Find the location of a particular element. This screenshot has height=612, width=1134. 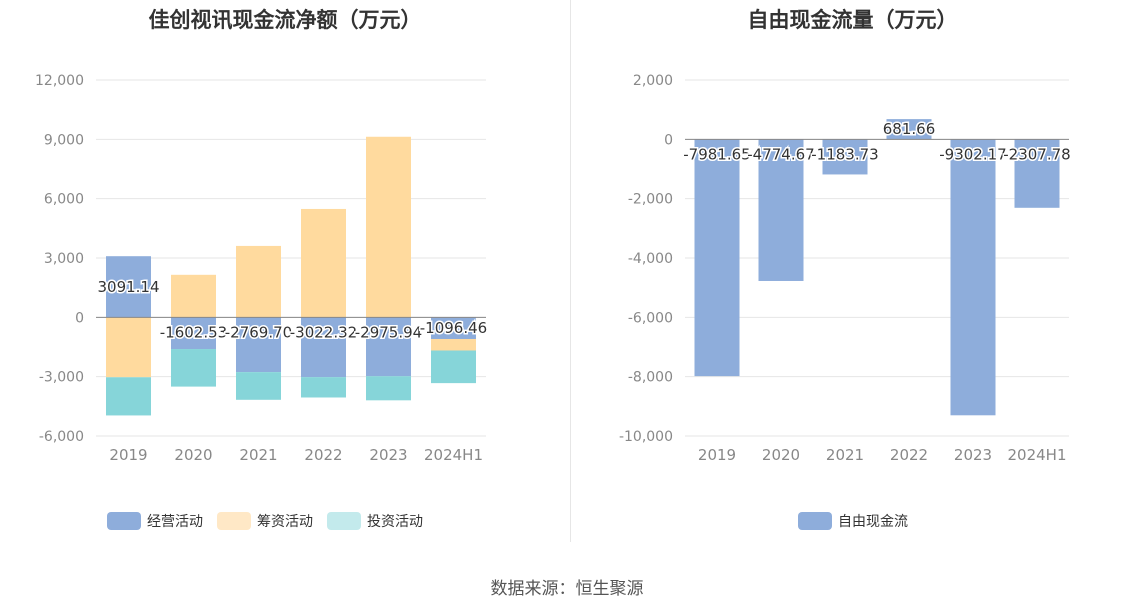

data-label: -1096.46 is located at coordinates (453, 328).